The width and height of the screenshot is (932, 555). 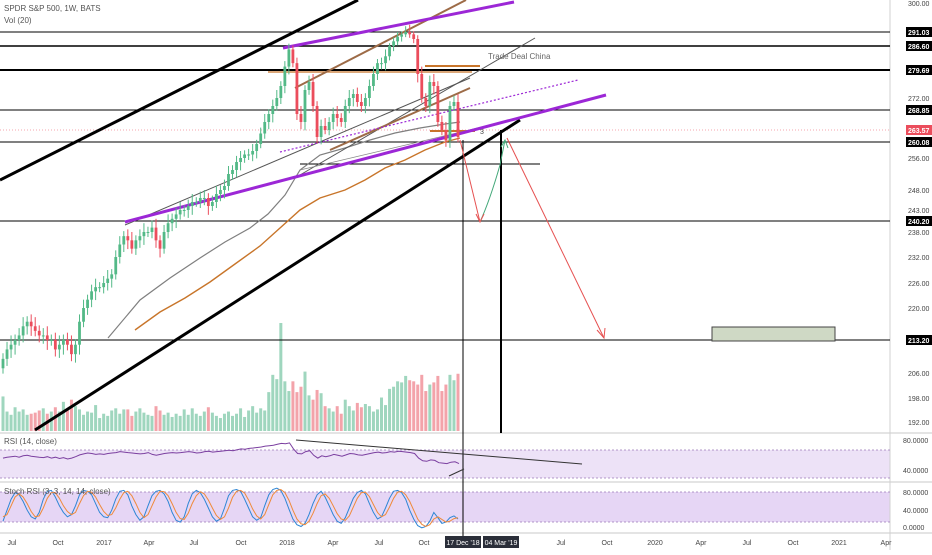 What do you see at coordinates (773, 334) in the screenshot?
I see `target-zone-box` at bounding box center [773, 334].